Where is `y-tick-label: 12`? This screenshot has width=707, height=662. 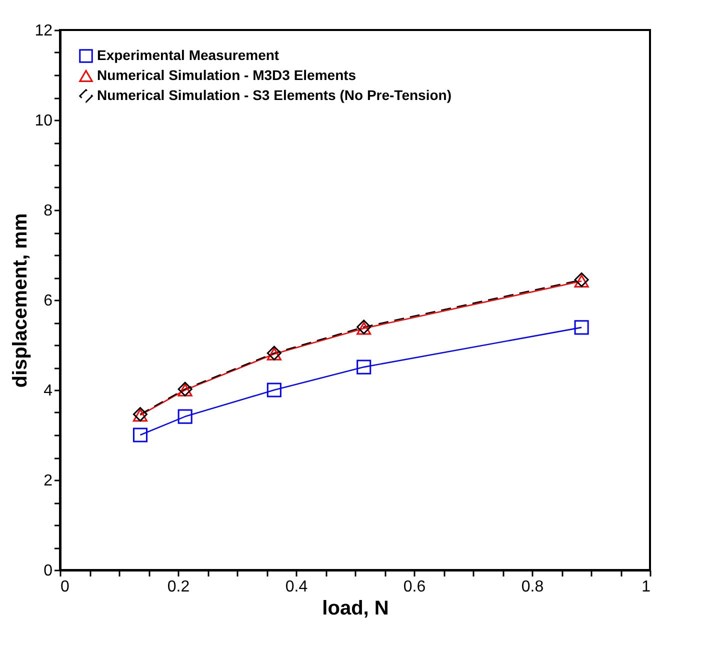 y-tick-label: 12 is located at coordinates (43, 31).